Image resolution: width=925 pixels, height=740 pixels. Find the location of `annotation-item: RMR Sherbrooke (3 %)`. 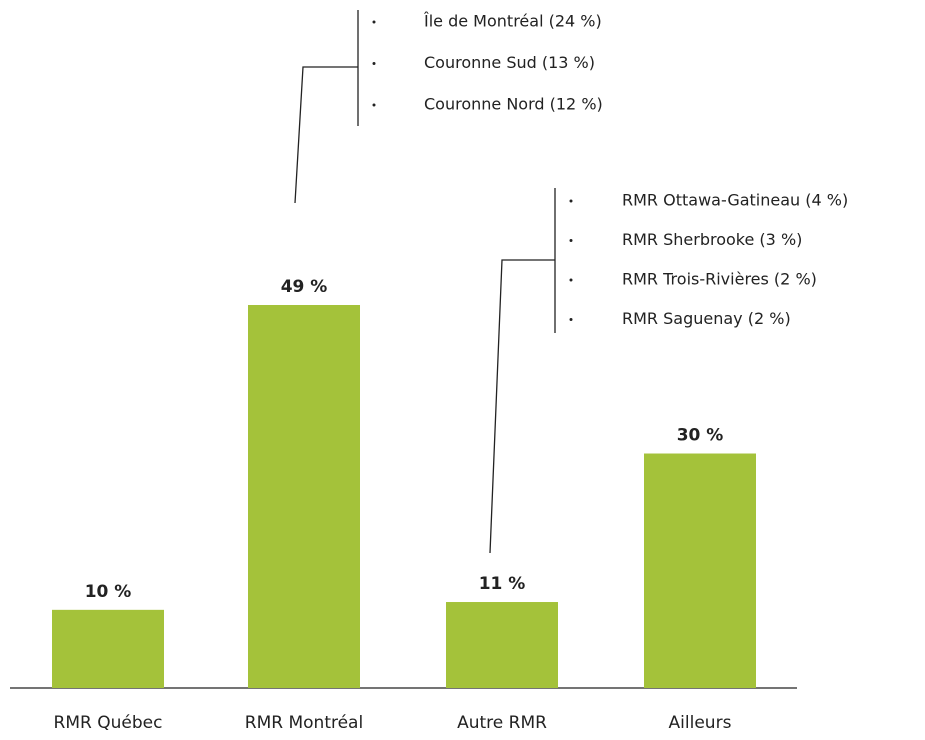

annotation-item: RMR Sherbrooke (3 %) is located at coordinates (712, 239).